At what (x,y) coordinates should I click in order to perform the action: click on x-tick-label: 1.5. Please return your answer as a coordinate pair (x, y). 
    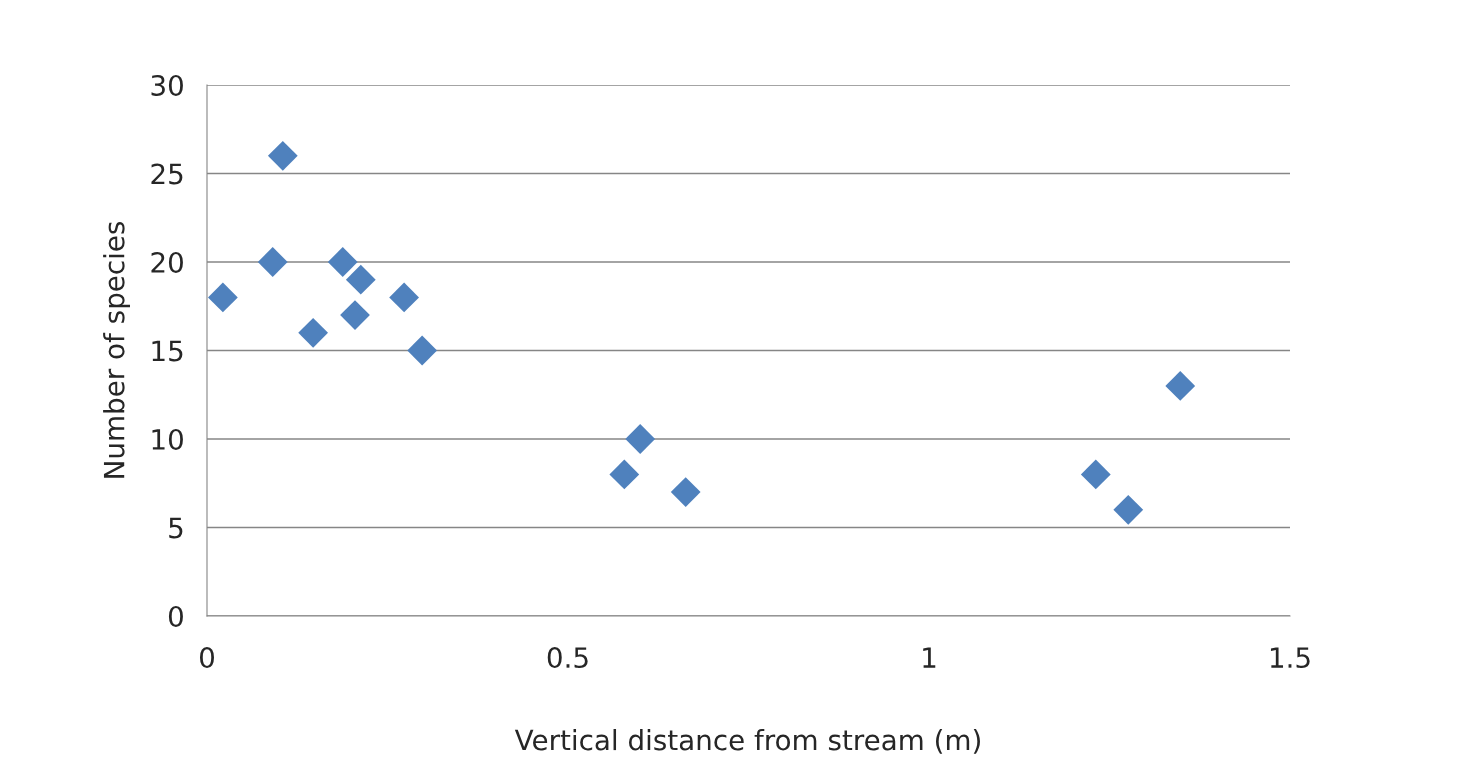
    Looking at the image, I should click on (1290, 658).